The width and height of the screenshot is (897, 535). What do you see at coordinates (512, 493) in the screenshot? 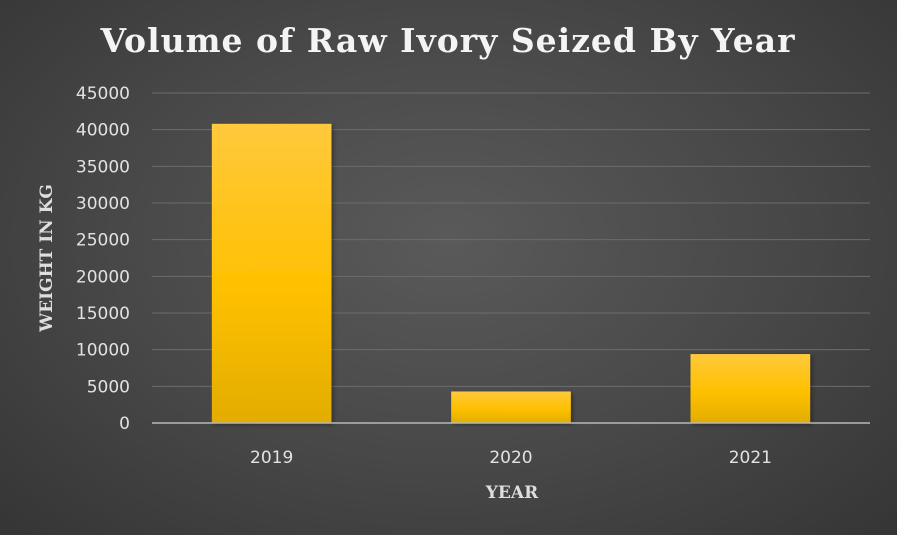
I see `x-axis-title: YEAR` at bounding box center [512, 493].